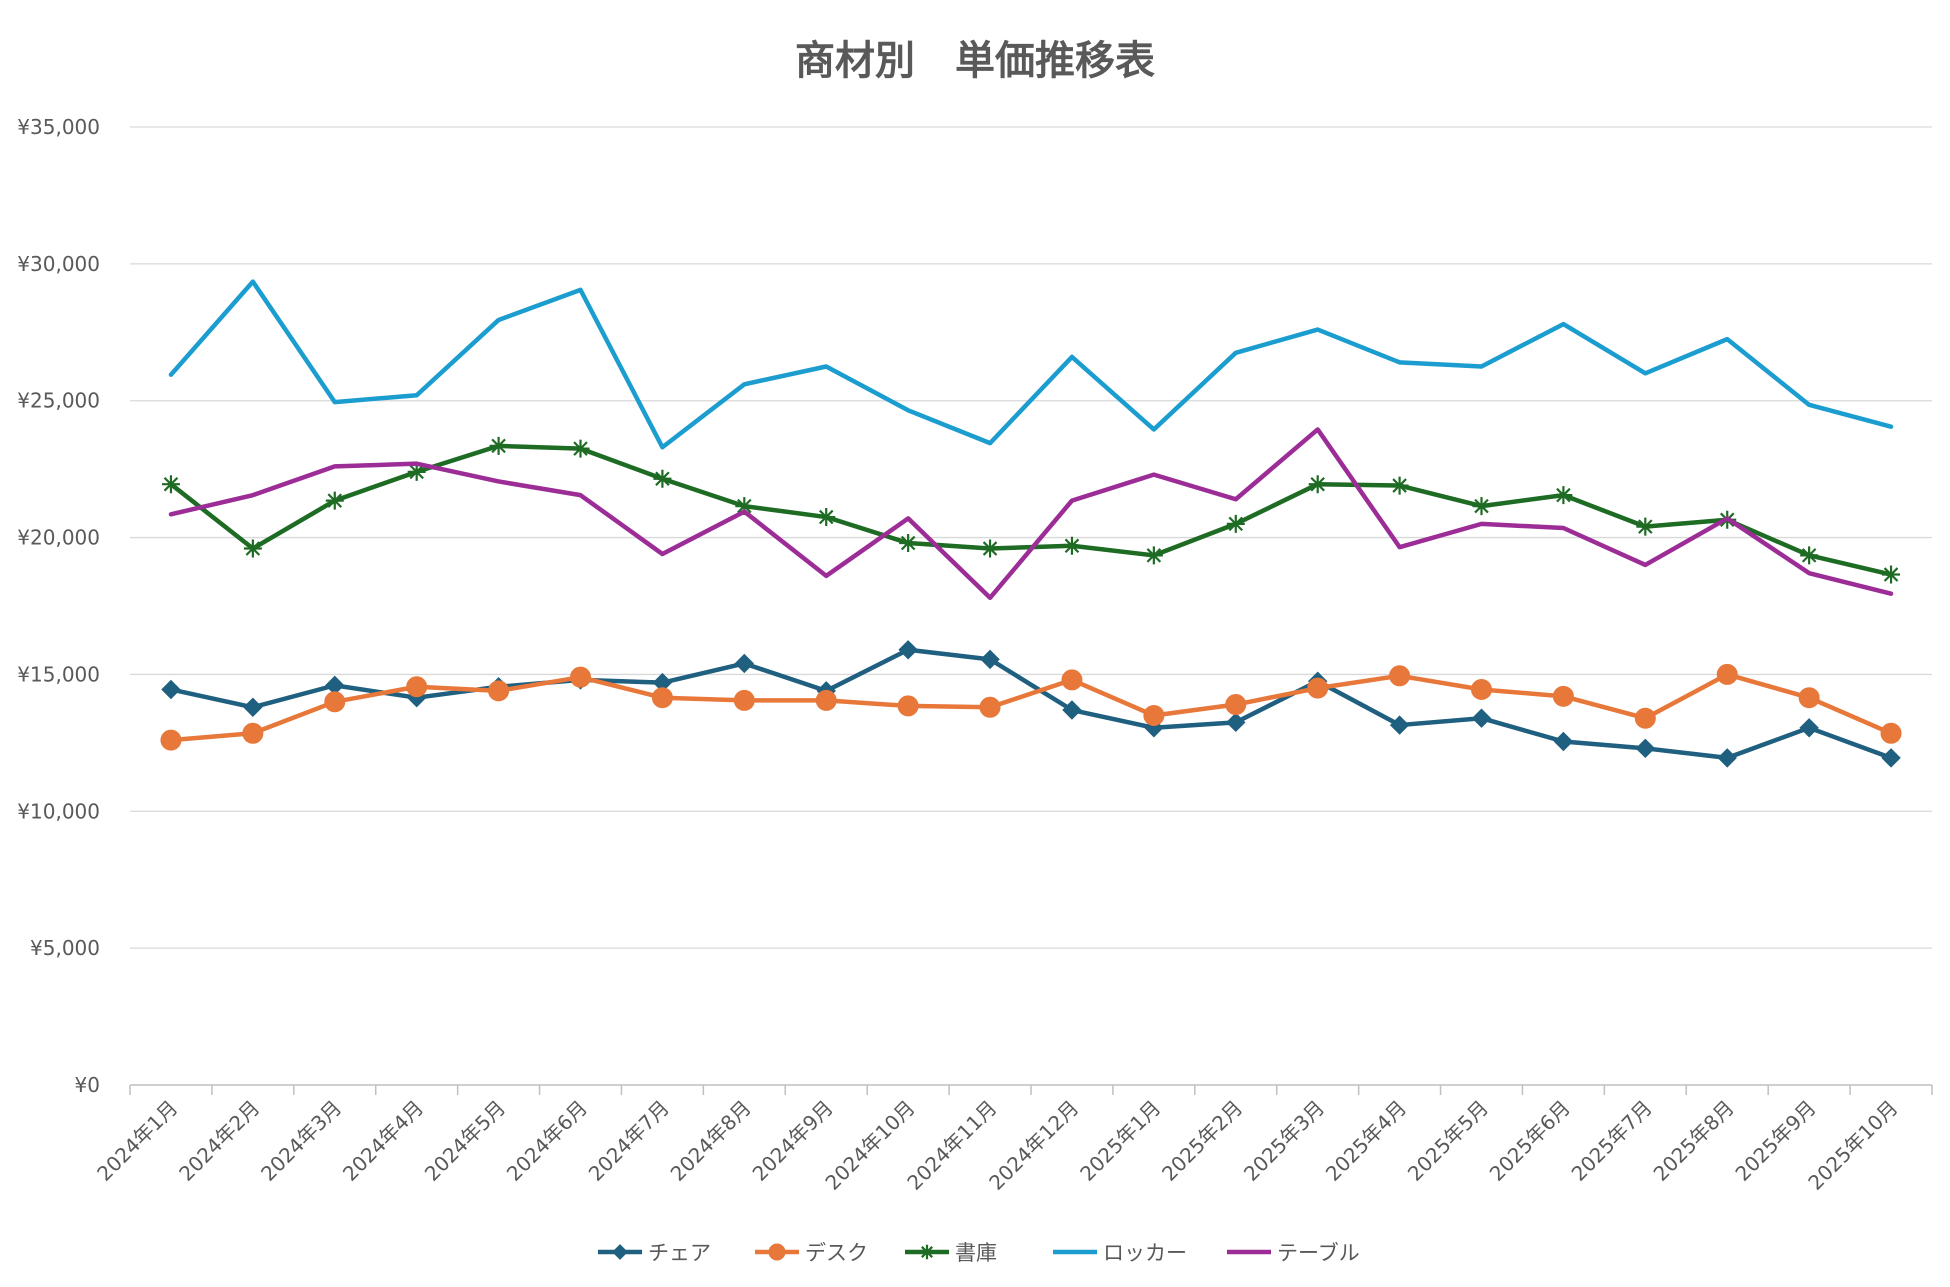  I want to click on x-tick-label: 2024年2月, so click(219, 1141).